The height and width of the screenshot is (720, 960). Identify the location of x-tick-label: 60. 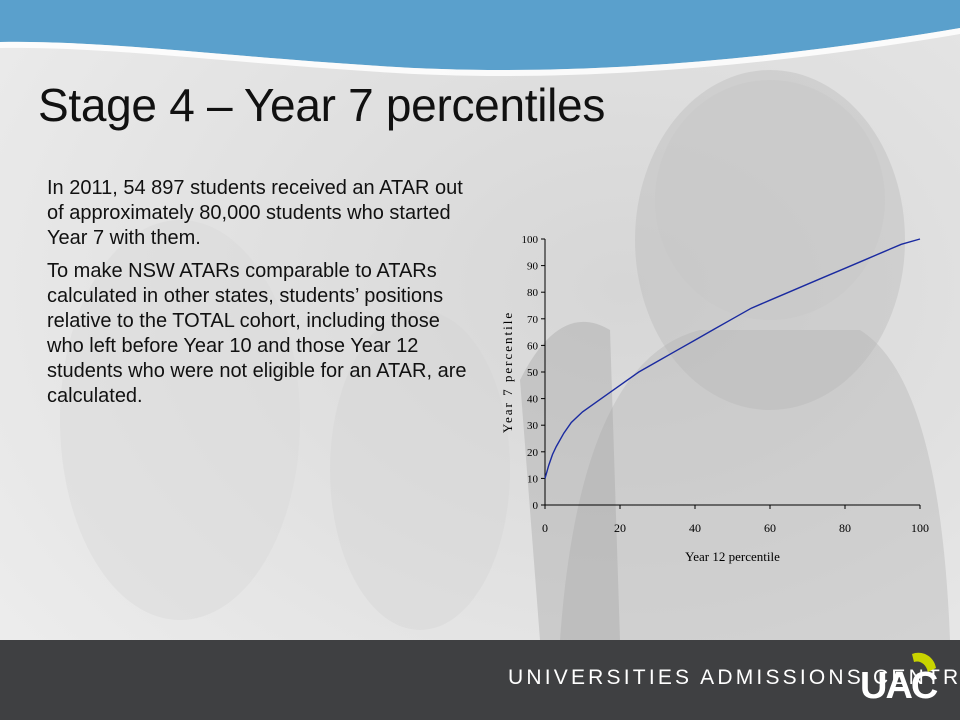
(770, 528).